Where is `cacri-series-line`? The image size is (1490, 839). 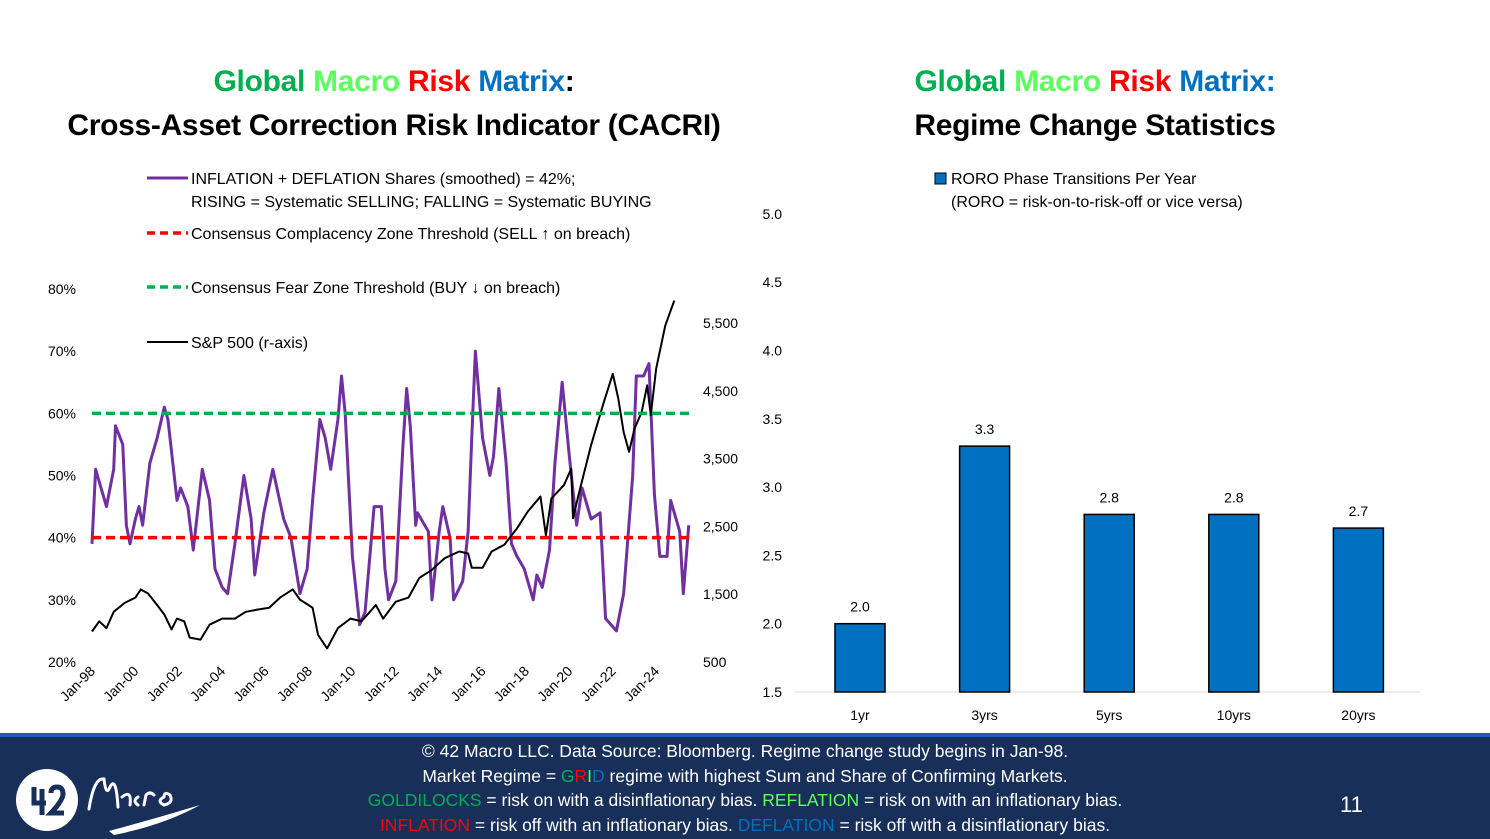
cacri-series-line is located at coordinates (390, 491).